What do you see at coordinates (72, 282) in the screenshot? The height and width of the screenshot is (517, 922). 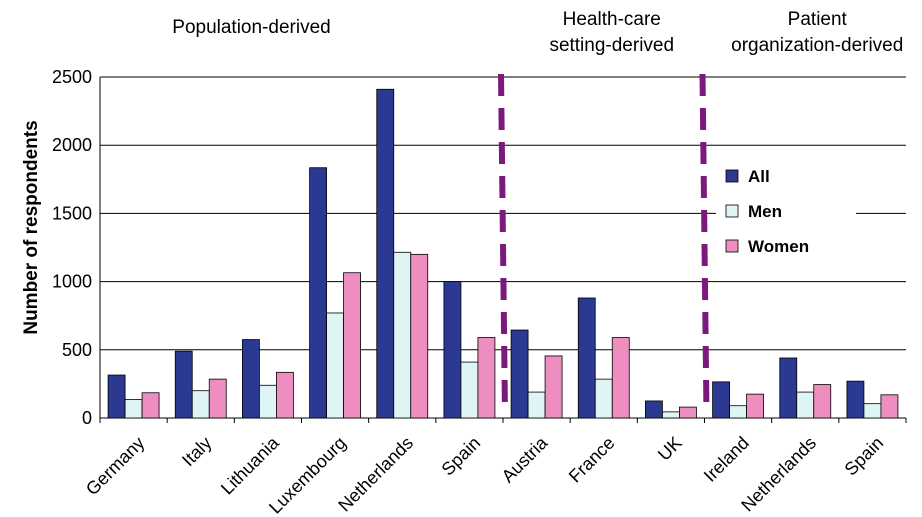 I see `y-tick-label: 1000` at bounding box center [72, 282].